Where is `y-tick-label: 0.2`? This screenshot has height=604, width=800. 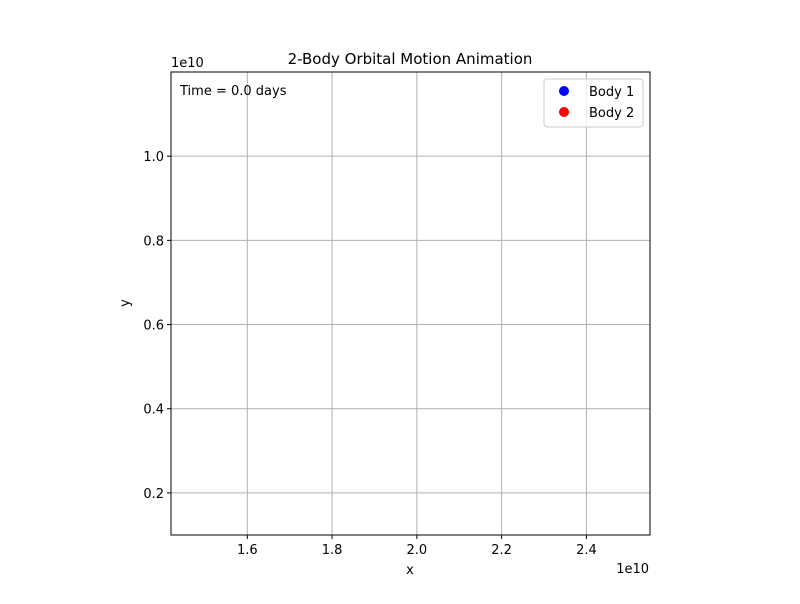
y-tick-label: 0.2 is located at coordinates (153, 494).